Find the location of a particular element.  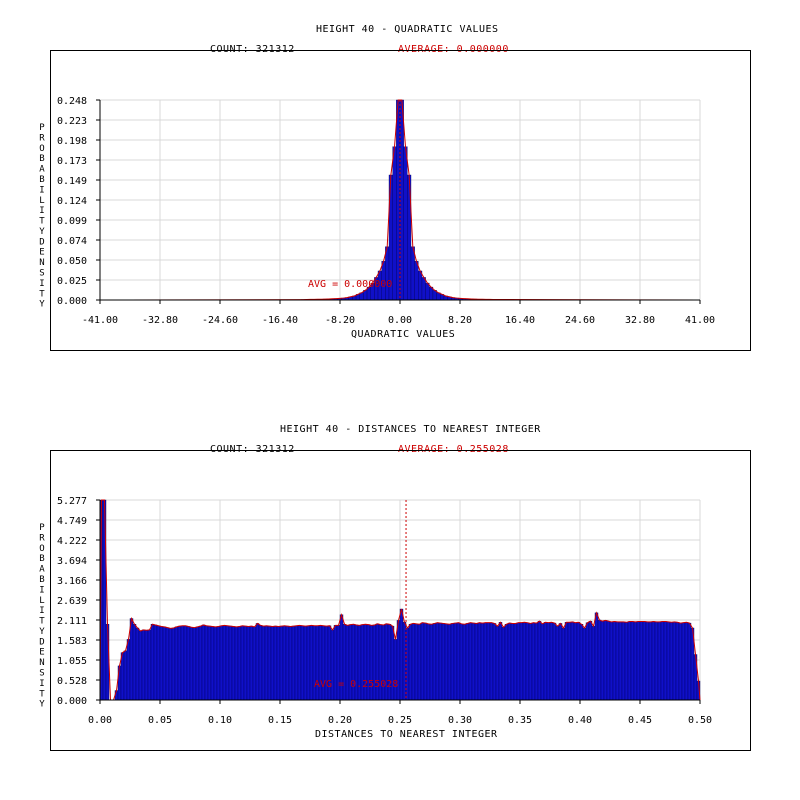

chart1-x-tick-label: -24.60 is located at coordinates (220, 320).